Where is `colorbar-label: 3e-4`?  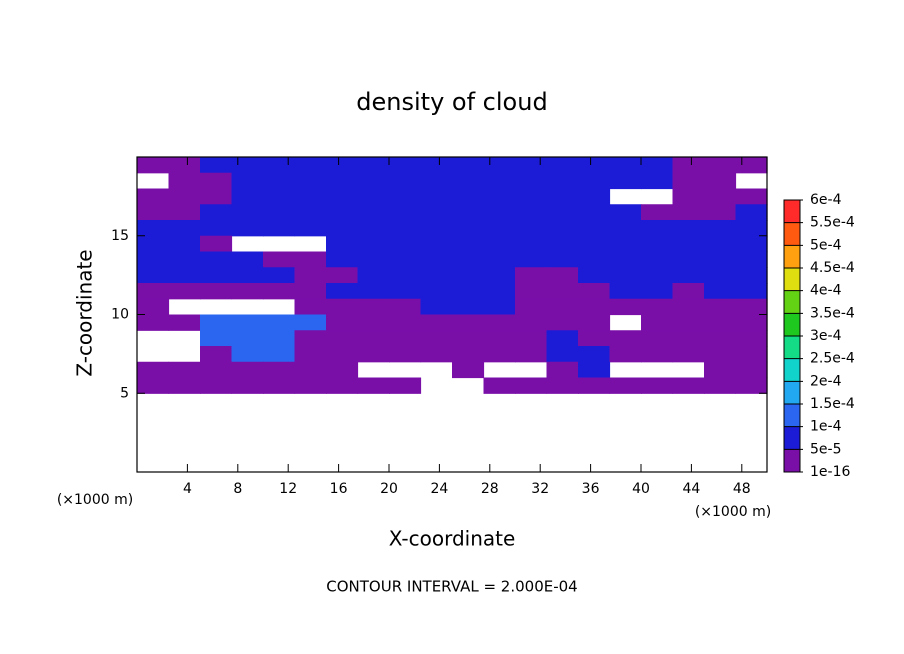
colorbar-label: 3e-4 is located at coordinates (826, 336).